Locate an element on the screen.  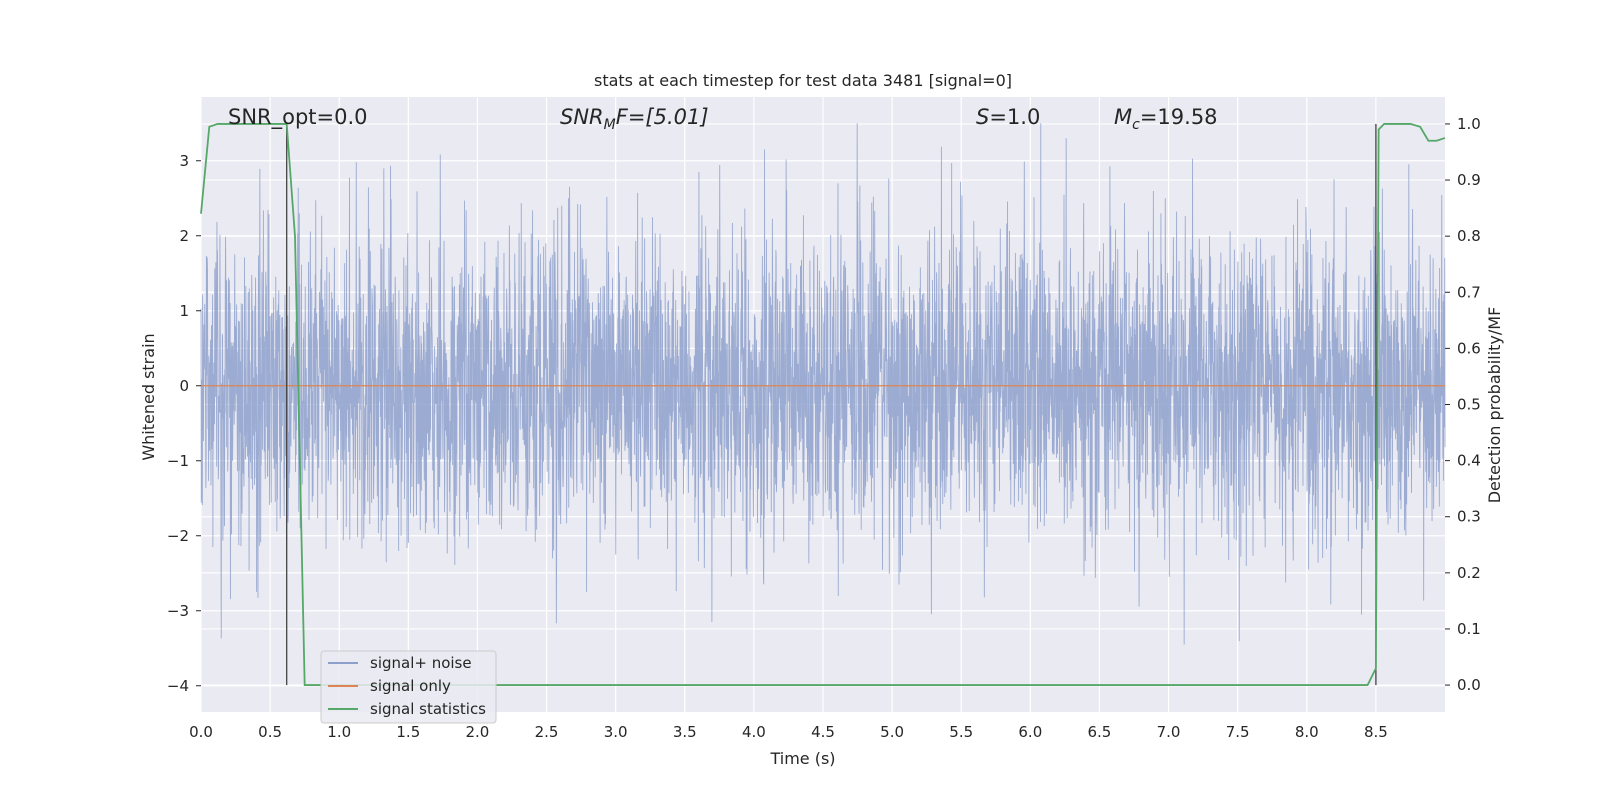
annotation-mc-sub: c is located at coordinates (1136, 125).